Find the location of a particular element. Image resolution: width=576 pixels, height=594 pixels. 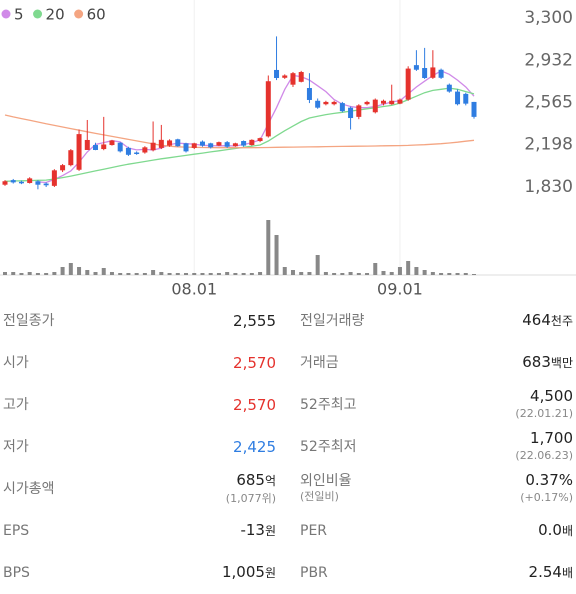

cell-label-box: 전일종가 is located at coordinates (29, 321).